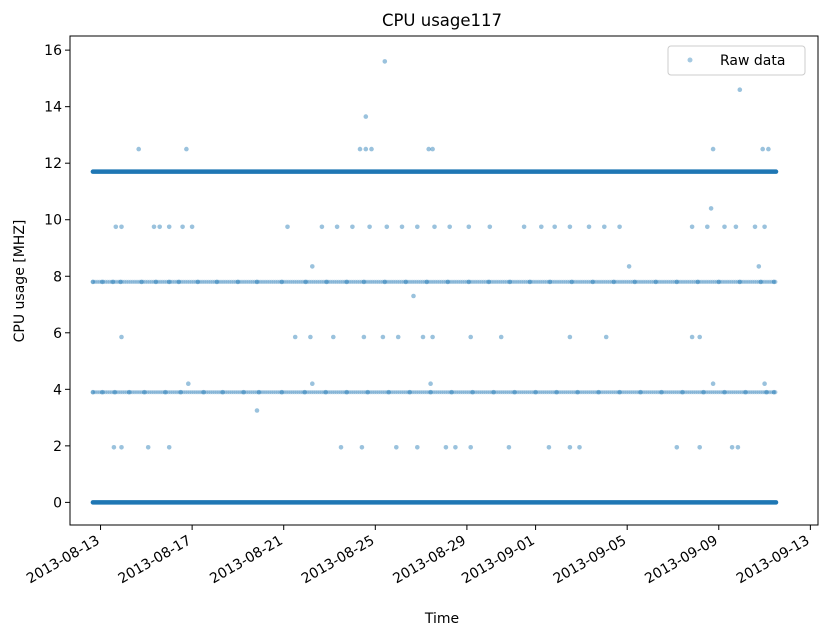 The image size is (825, 638). I want to click on y-tick-label: 10, so click(53, 221).